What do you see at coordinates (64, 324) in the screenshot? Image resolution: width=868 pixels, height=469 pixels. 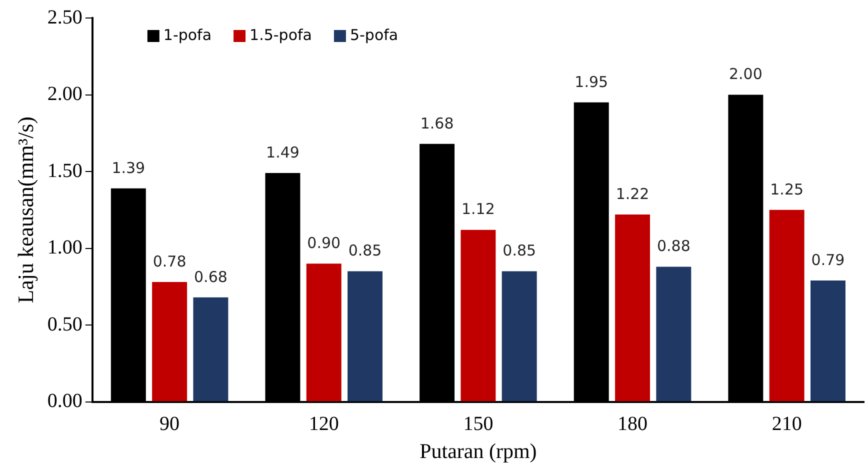 I see `y-tick-label: 0.50` at bounding box center [64, 324].